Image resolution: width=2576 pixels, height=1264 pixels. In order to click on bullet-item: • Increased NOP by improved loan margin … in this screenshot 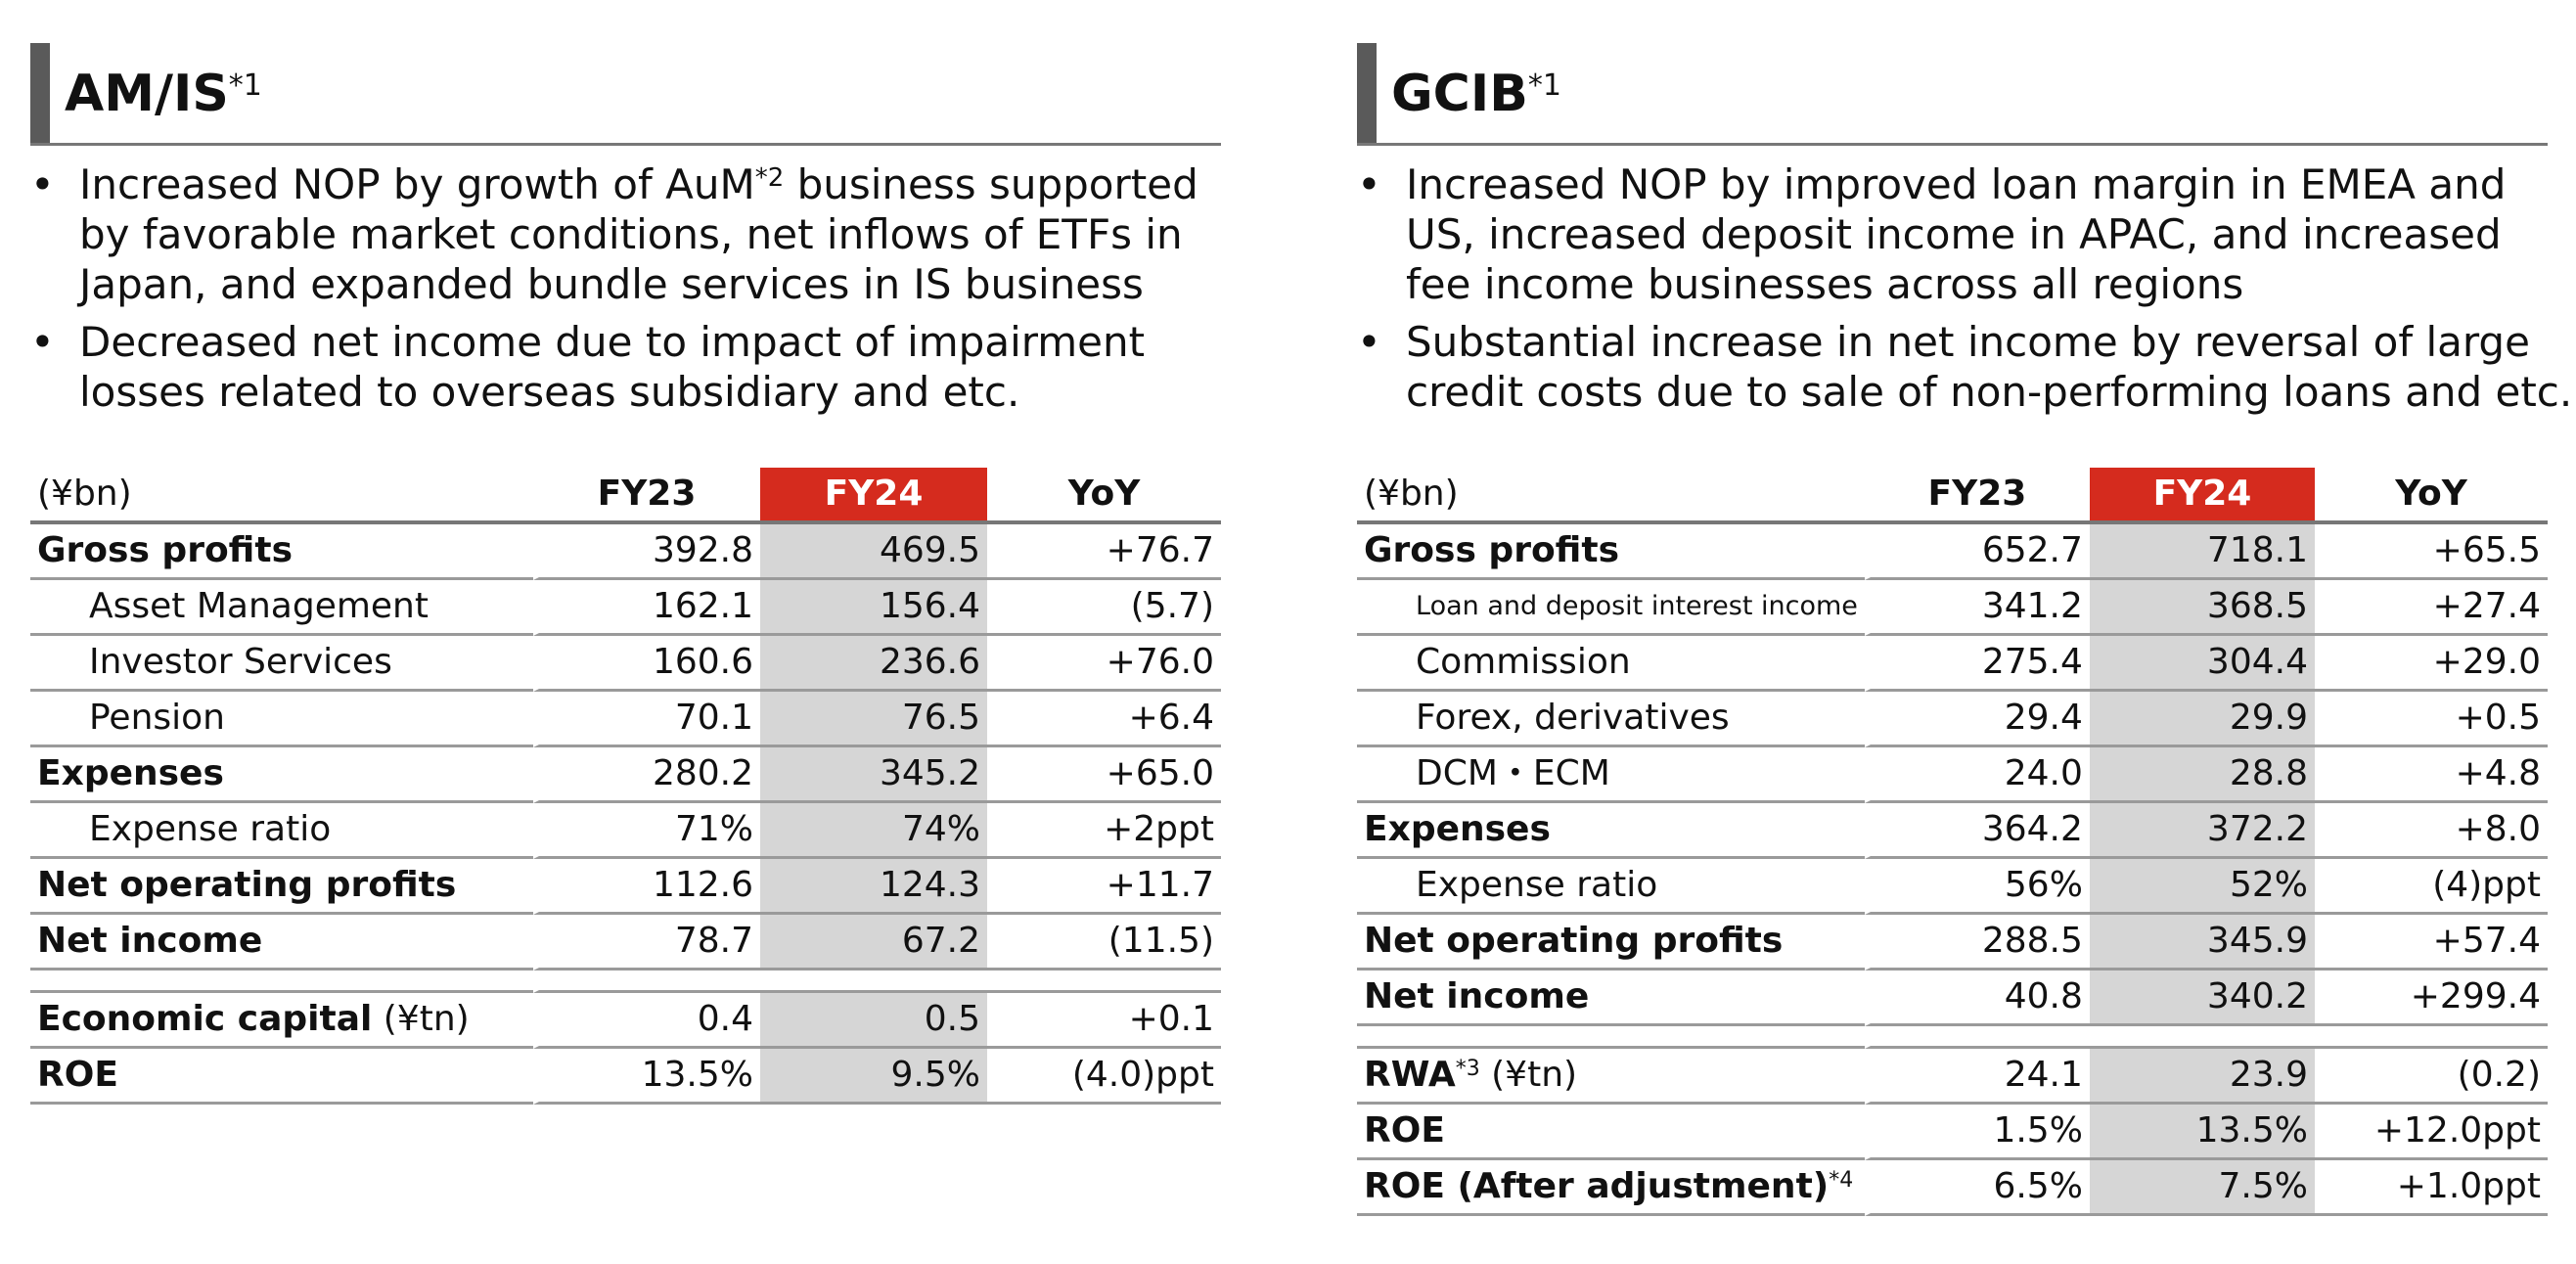, I will do `click(1932, 234)`.